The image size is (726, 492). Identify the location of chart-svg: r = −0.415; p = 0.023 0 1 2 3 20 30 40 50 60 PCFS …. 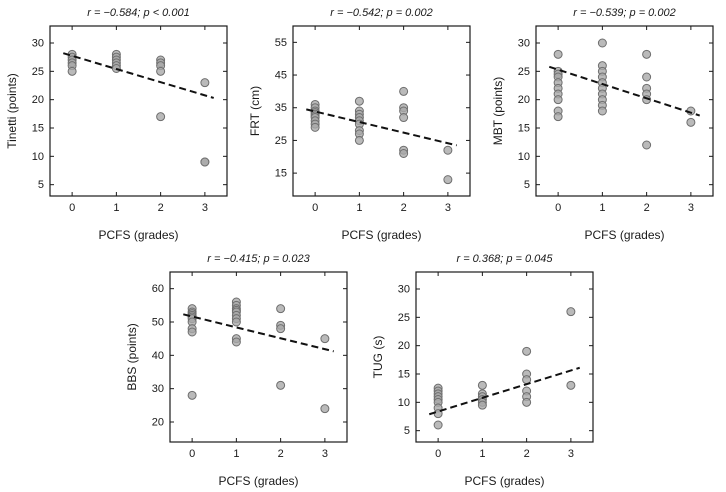
(236, 370).